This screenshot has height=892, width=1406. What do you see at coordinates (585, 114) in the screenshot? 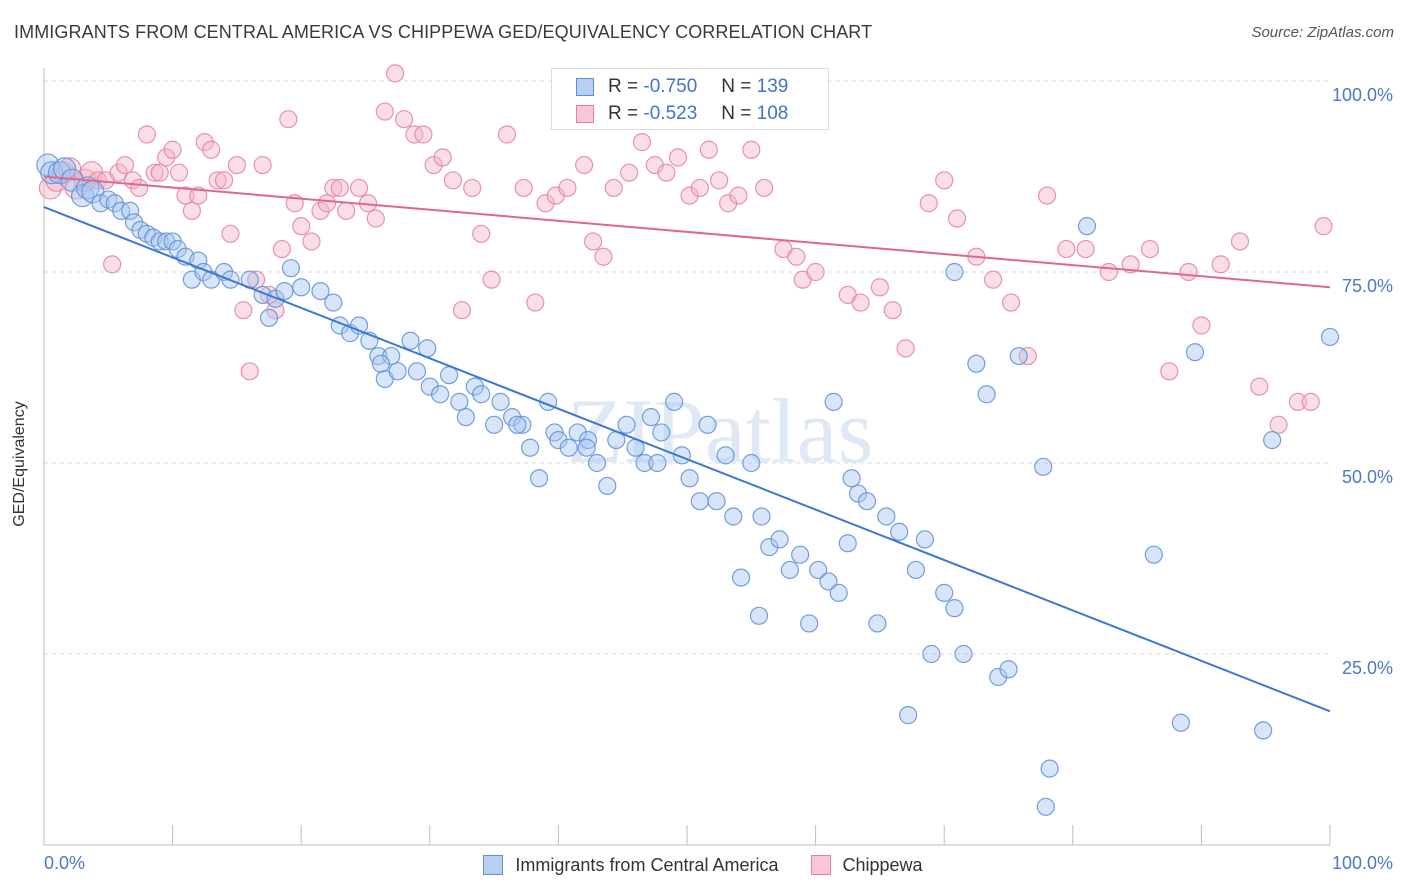
I see `legend-swatch-pink` at bounding box center [585, 114].